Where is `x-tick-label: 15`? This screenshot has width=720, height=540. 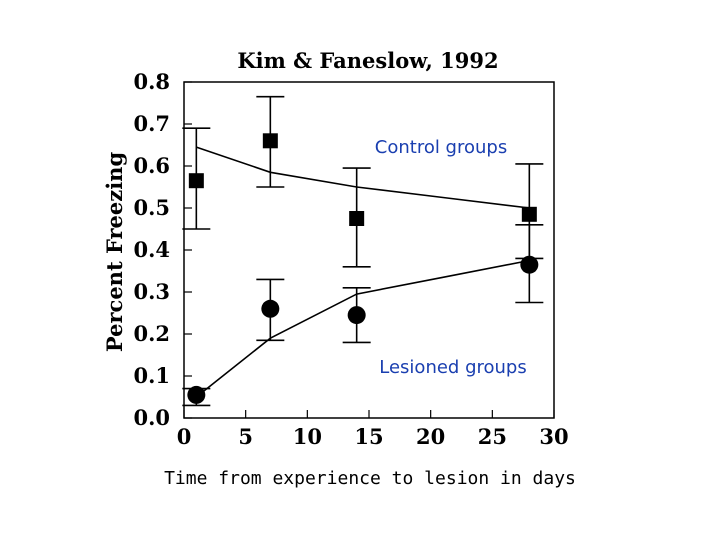
x-tick-label: 15 is located at coordinates (368, 436).